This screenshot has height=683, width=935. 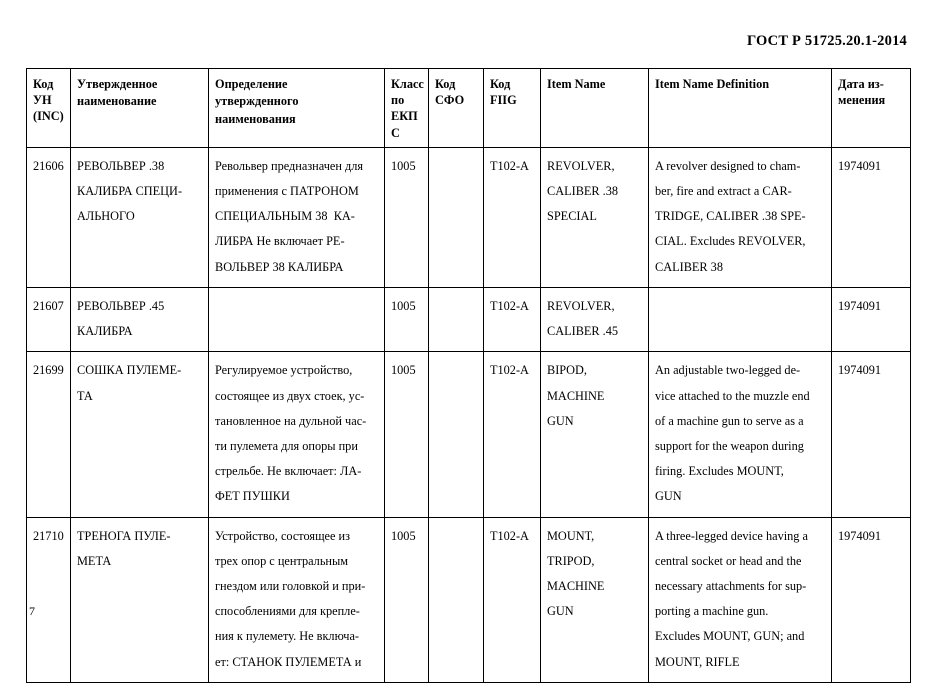 What do you see at coordinates (279, 266) in the screenshot?
I see `cell-text-line: ВОЛЬВЕР 38 КАЛИБРА` at bounding box center [279, 266].